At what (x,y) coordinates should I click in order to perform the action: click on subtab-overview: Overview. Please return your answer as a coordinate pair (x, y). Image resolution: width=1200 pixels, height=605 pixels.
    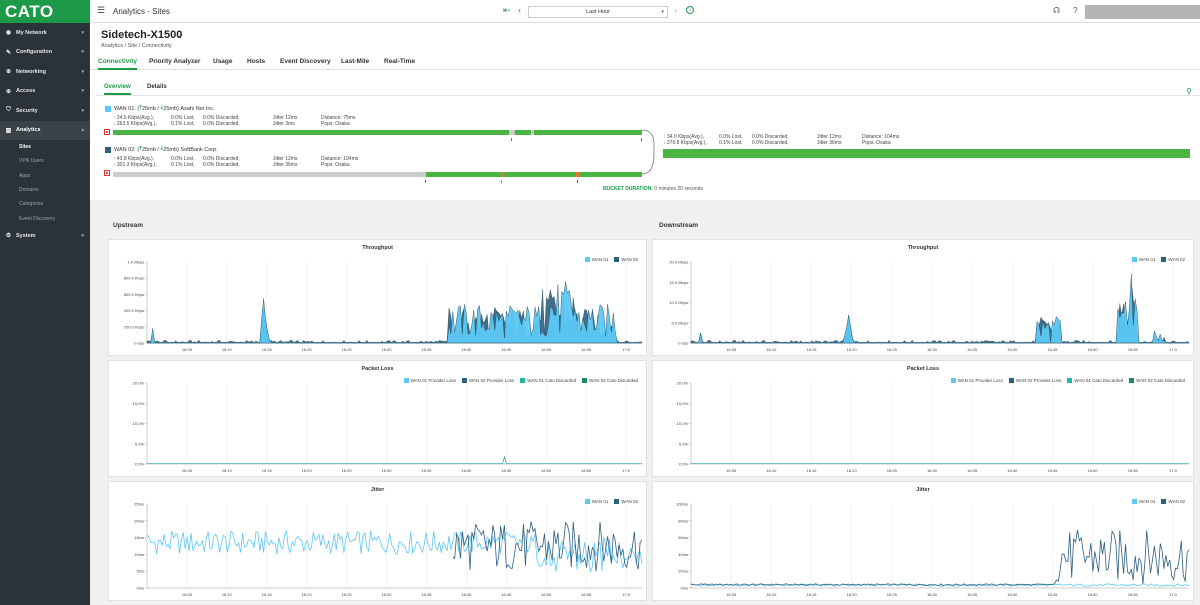
    Looking at the image, I should click on (117, 89).